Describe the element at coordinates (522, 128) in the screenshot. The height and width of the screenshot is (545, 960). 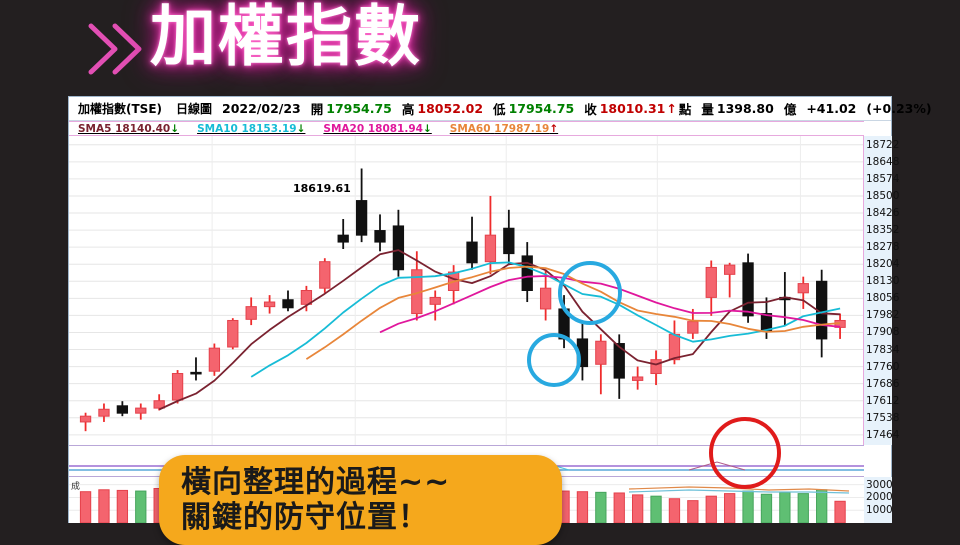
I see `sma60-value: 17987.19` at that location.